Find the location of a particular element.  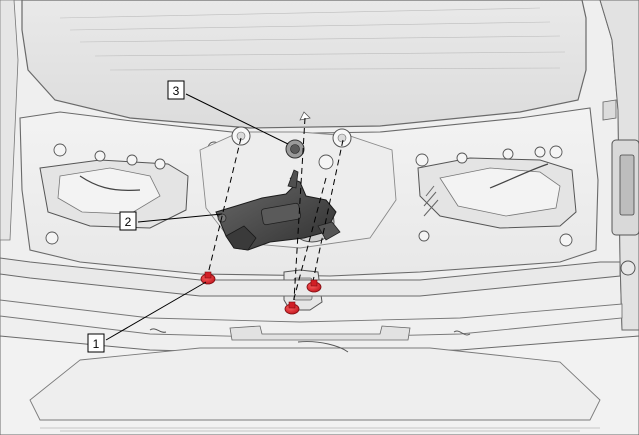

lower-ridge is located at coordinates (310, 277).